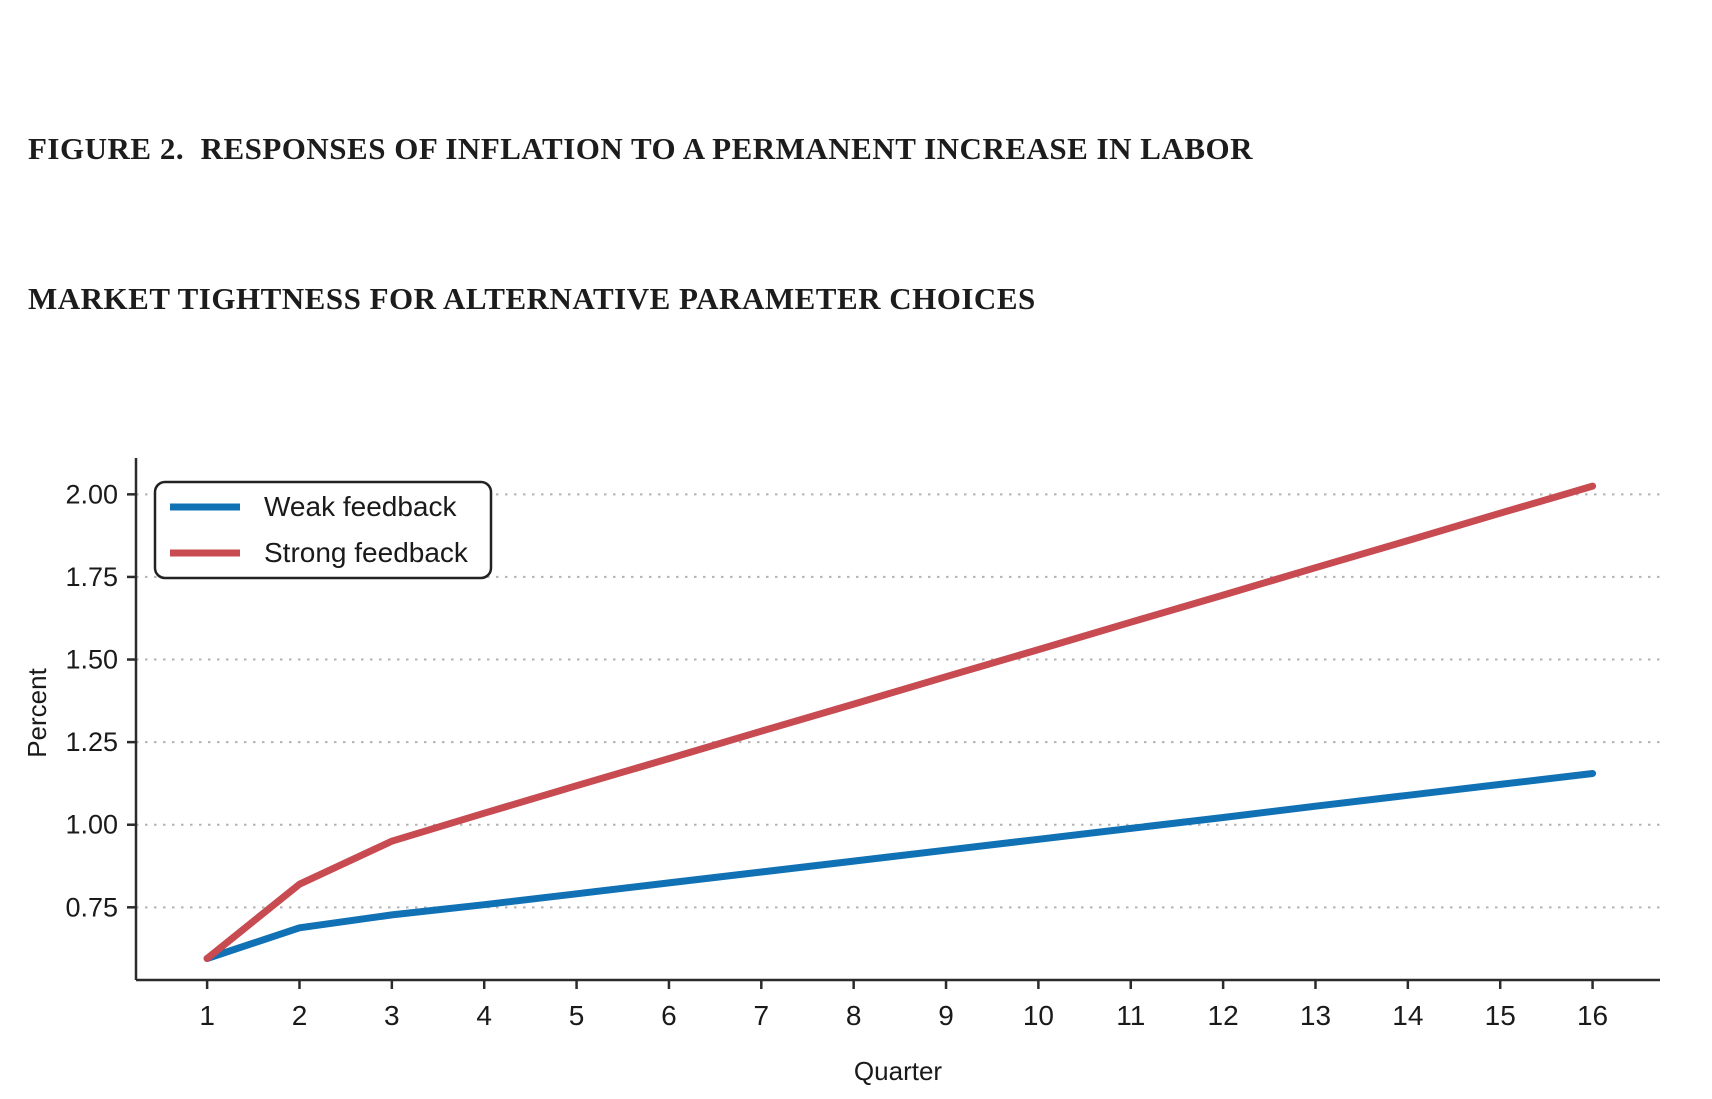 This screenshot has width=1712, height=1099. I want to click on x-tick-label: 11, so click(1130, 1015).